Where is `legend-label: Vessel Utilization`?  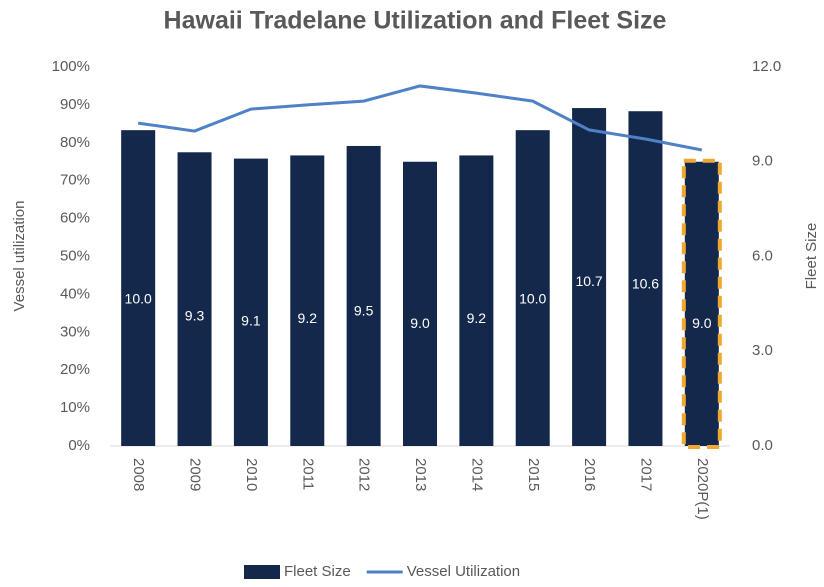 legend-label: Vessel Utilization is located at coordinates (463, 571).